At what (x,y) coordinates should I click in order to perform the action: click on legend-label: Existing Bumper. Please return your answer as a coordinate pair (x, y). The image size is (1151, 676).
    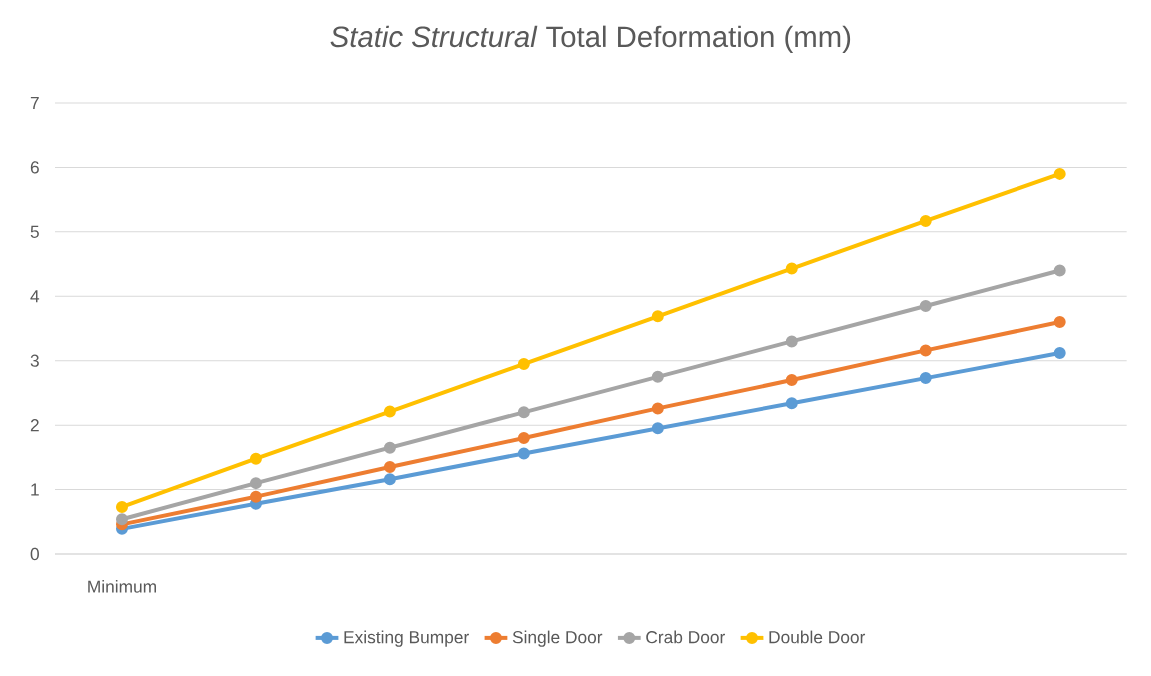
    Looking at the image, I should click on (406, 638).